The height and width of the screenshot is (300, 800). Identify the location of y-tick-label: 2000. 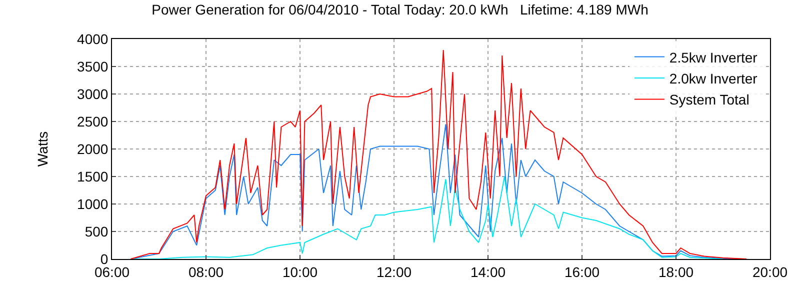
(92, 148).